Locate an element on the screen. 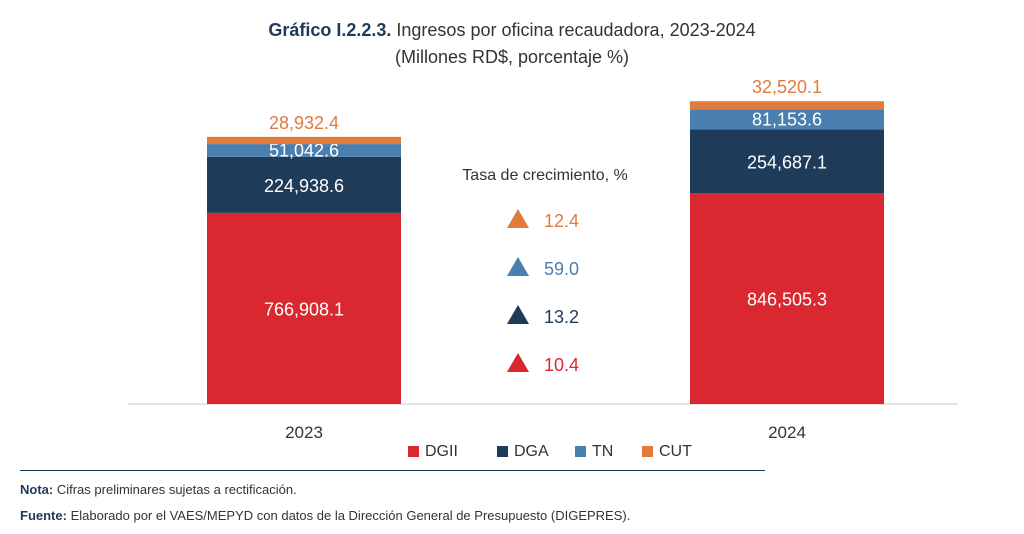  data-label-dga-2024: 254,687.1 is located at coordinates (787, 162).